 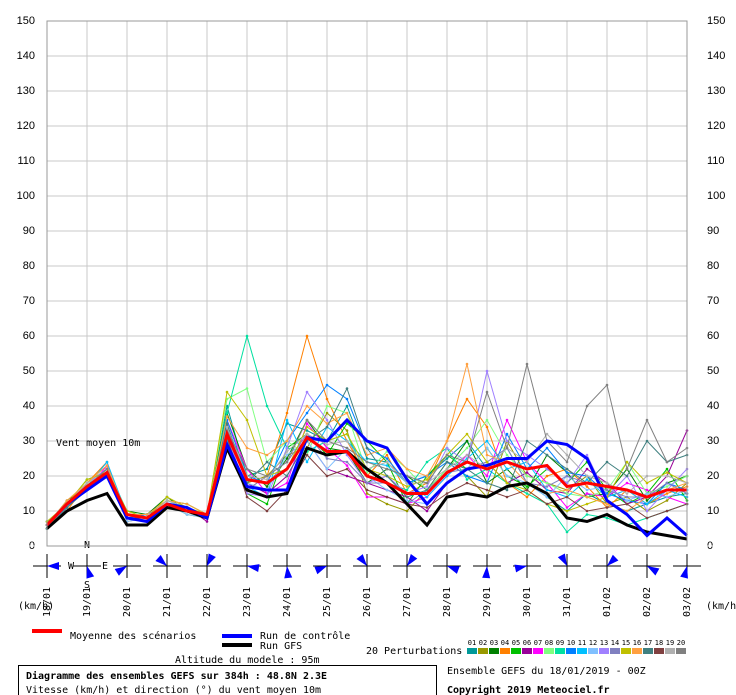 What do you see at coordinates (47, 602) in the screenshot?
I see `x-tick-label: 18/01` at bounding box center [47, 602].